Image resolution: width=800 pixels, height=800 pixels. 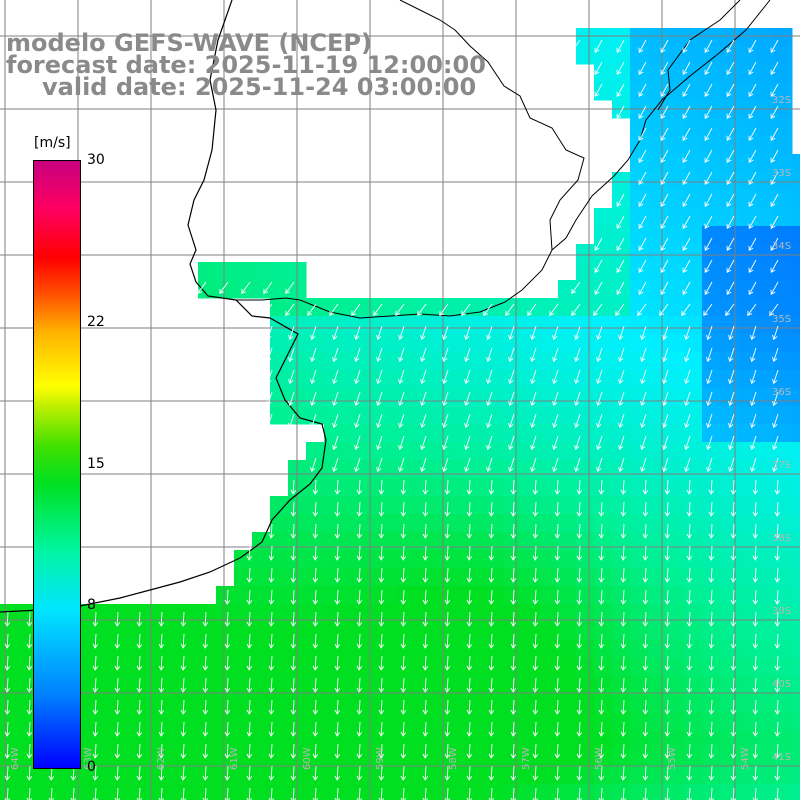 I want to click on longitude-label: 59W, so click(x=380, y=758).